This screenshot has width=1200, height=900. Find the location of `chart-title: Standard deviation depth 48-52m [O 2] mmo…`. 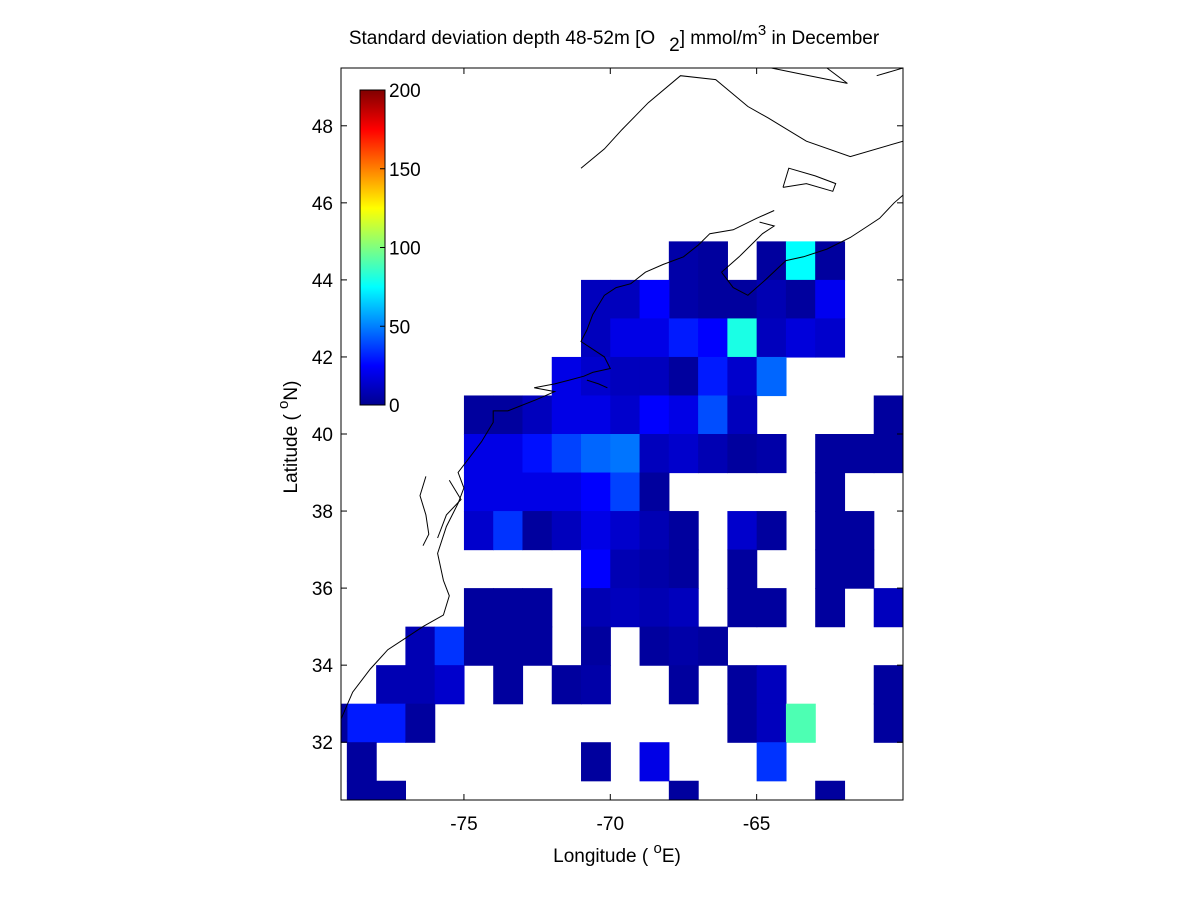

chart-title: Standard deviation depth 48-52m [O 2] mmo… is located at coordinates (614, 39).